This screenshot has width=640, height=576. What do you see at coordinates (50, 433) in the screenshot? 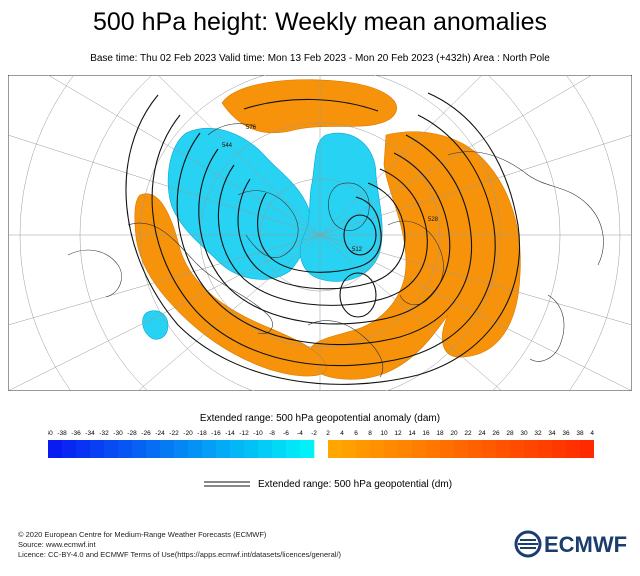
I see `colorbar-tick-label: -40` at bounding box center [50, 433].